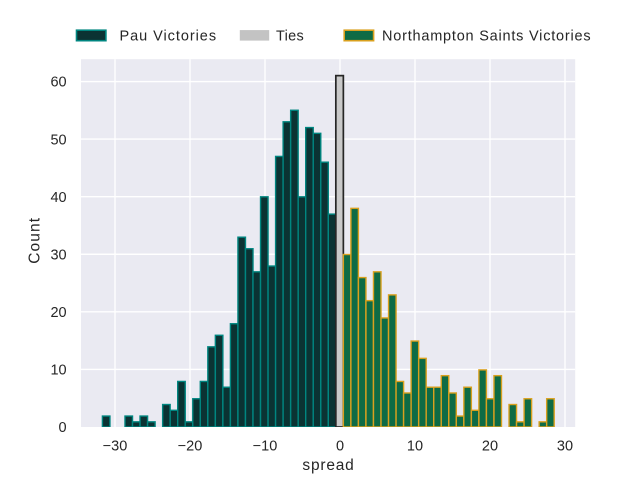 This screenshot has width=640, height=480. What do you see at coordinates (169, 37) in the screenshot?
I see `svg-text: Pau Victories` at bounding box center [169, 37].